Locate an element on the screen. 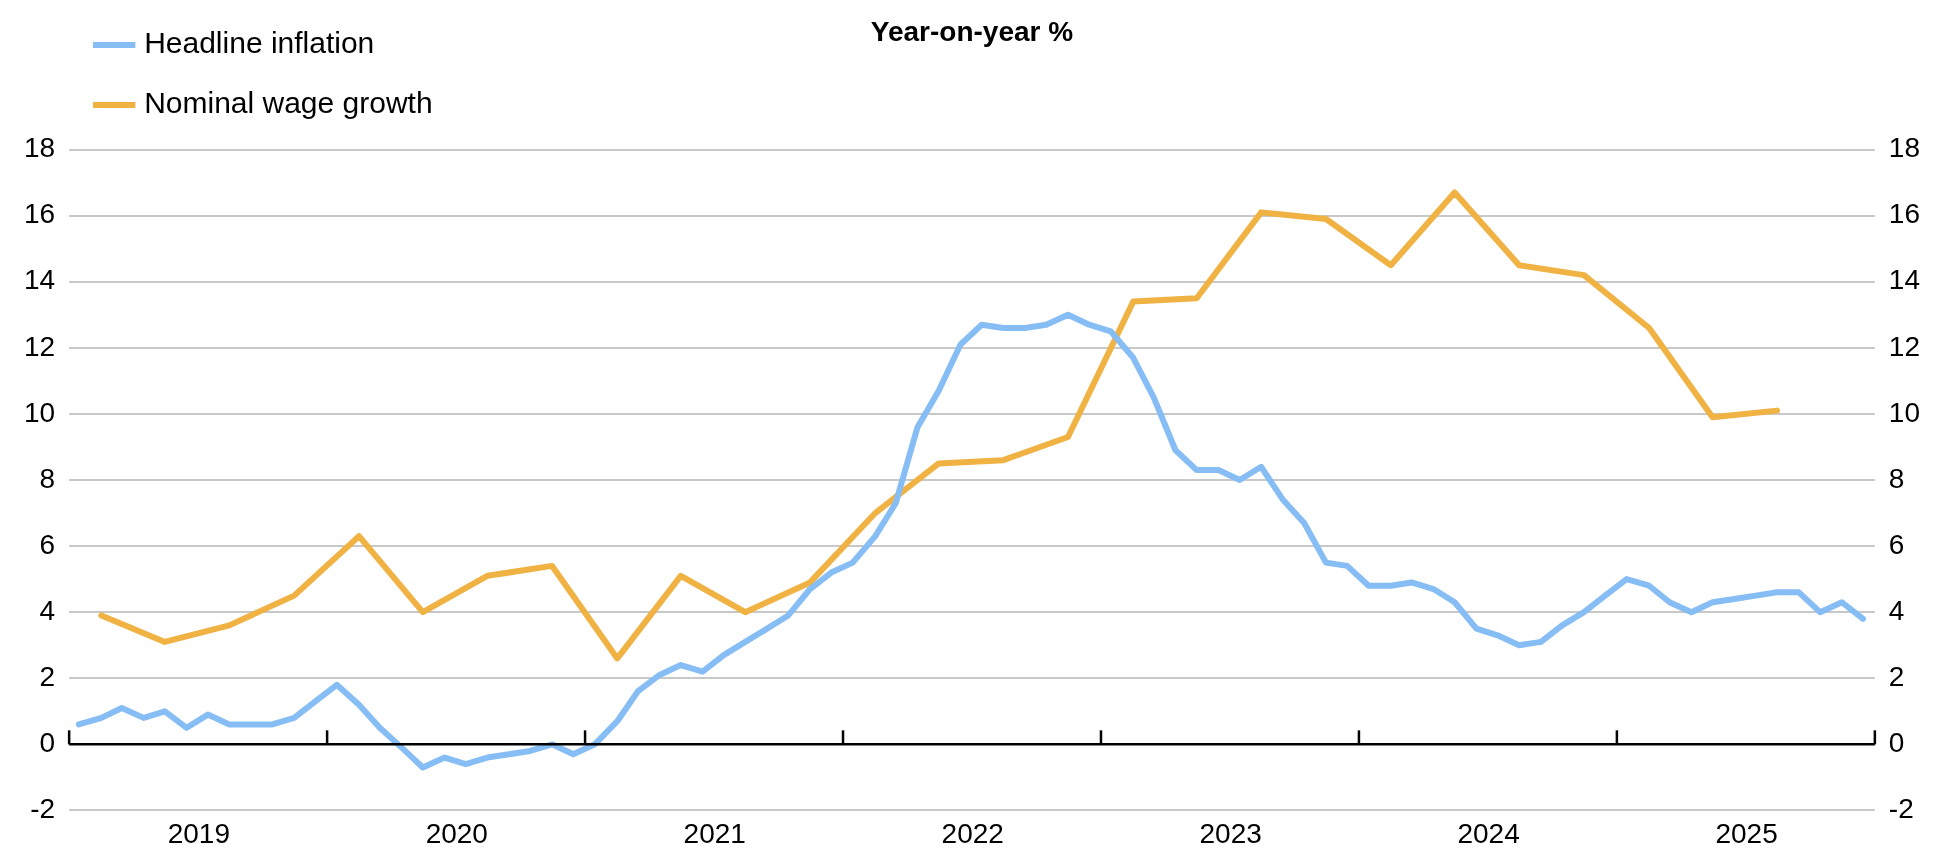  y-tick-label: -2 is located at coordinates (43, 809).